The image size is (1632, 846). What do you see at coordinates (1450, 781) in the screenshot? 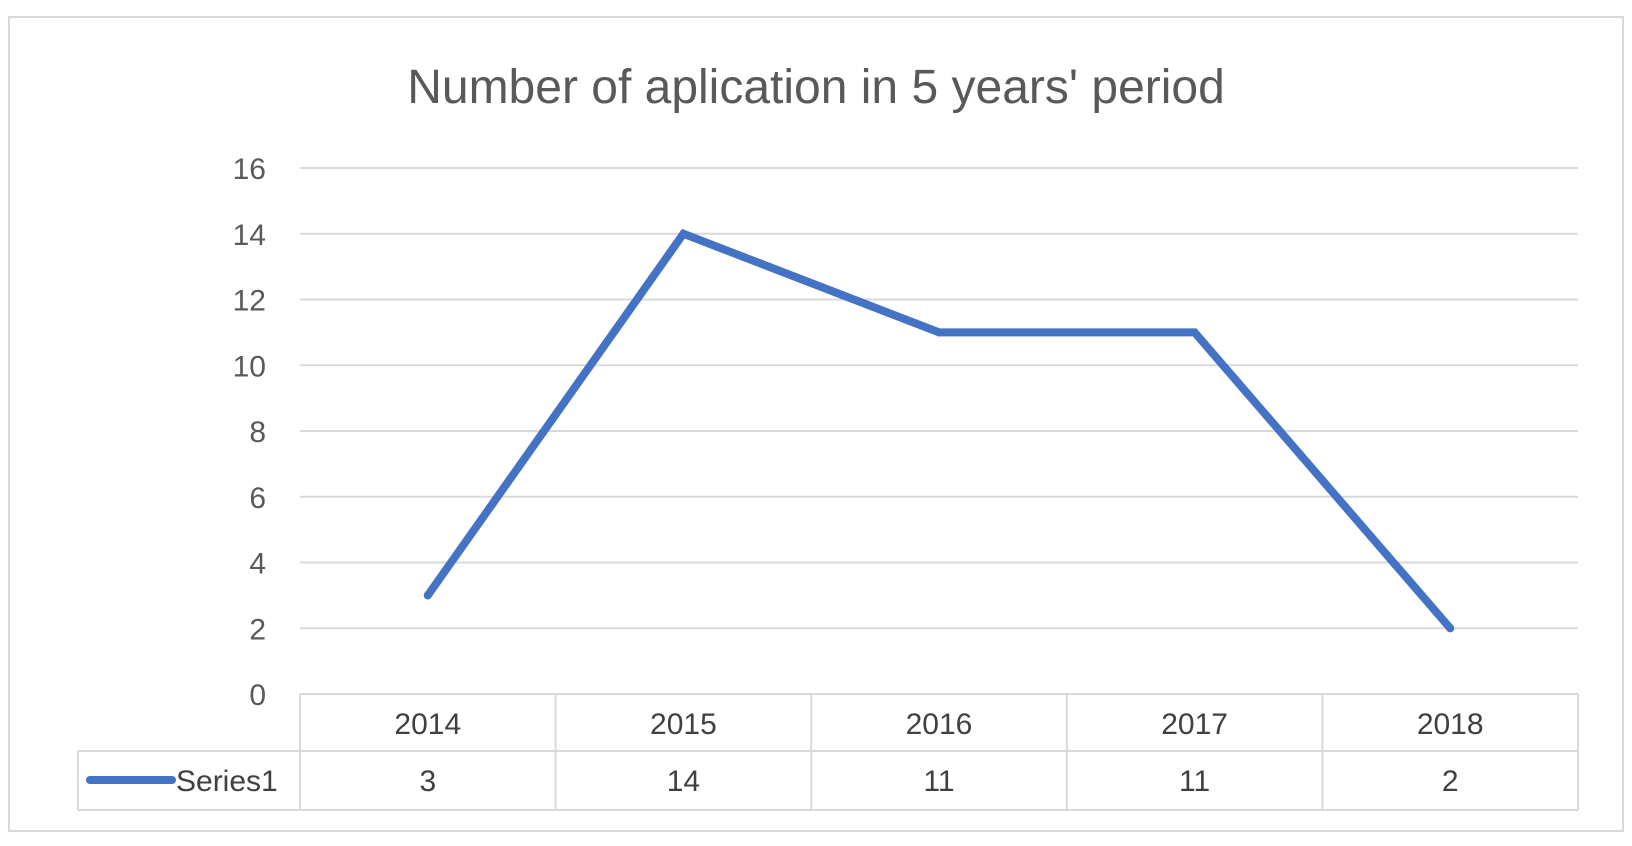
I see `data-table-value: 2` at bounding box center [1450, 781].